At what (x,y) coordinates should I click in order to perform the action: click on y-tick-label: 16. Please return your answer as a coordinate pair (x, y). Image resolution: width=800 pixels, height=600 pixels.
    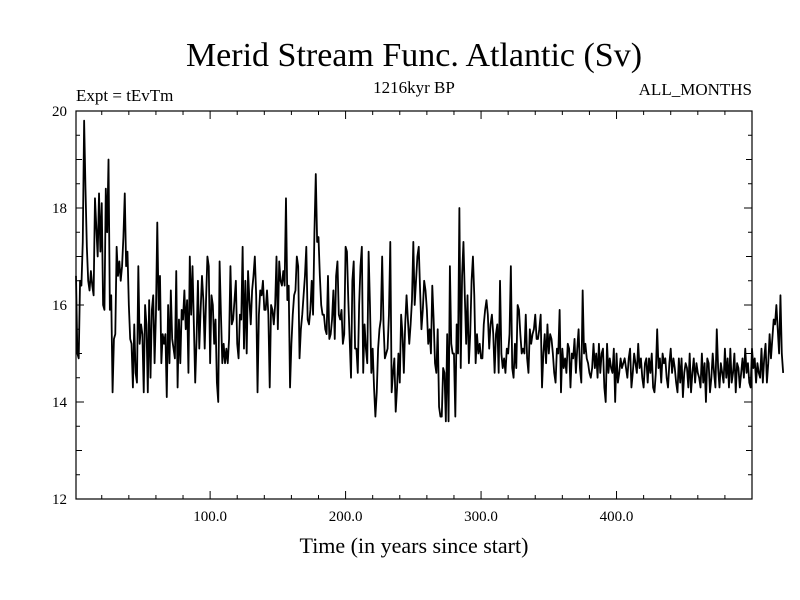
    Looking at the image, I should click on (60, 306).